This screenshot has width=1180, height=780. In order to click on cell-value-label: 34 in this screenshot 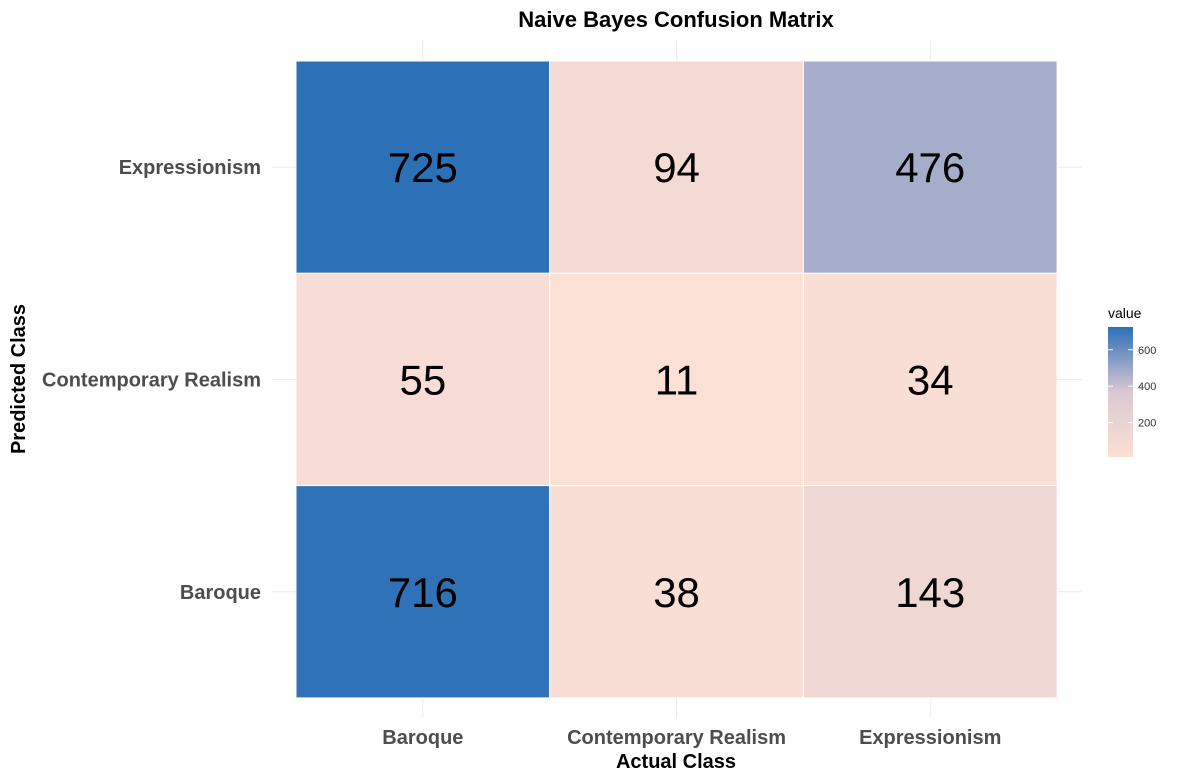, I will do `click(930, 379)`.